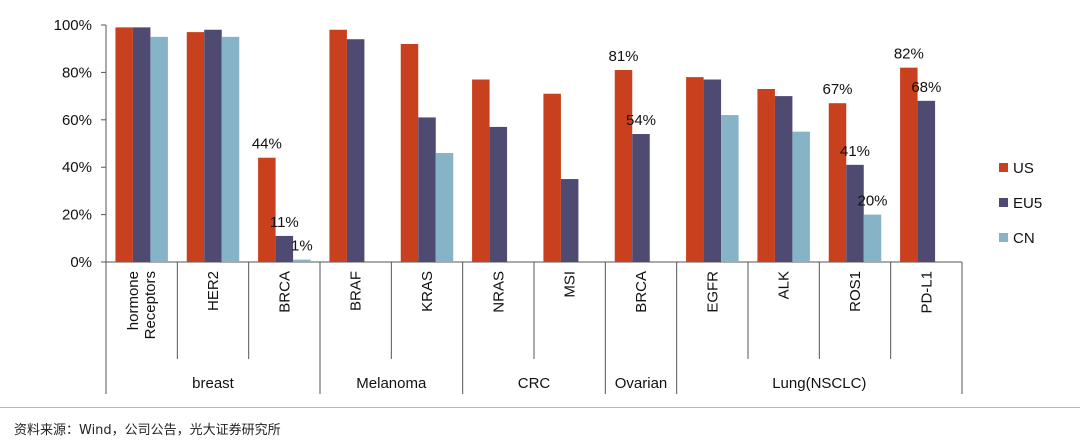 This screenshot has width=1080, height=446. Describe the element at coordinates (302, 246) in the screenshot. I see `data-label: 1%` at that location.